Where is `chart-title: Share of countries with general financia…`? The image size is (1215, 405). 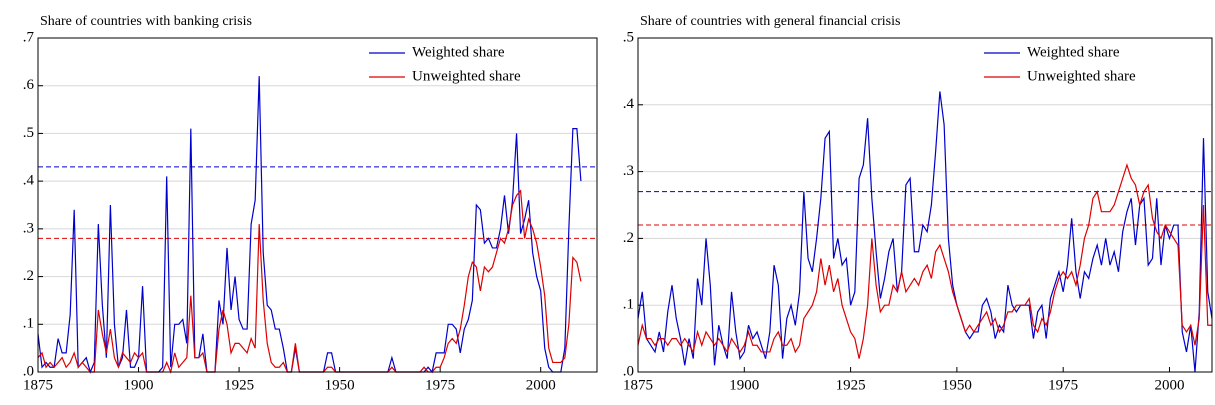 chart-title: Share of countries with general financia… is located at coordinates (770, 21).